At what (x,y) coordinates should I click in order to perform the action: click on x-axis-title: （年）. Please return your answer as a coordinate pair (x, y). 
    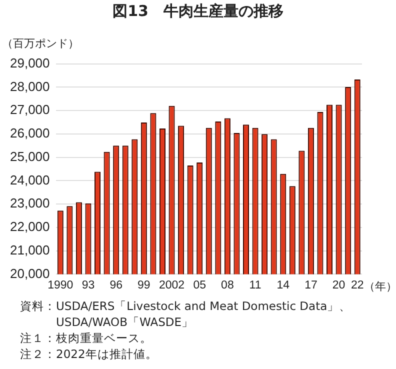
    Looking at the image, I should click on (380, 286).